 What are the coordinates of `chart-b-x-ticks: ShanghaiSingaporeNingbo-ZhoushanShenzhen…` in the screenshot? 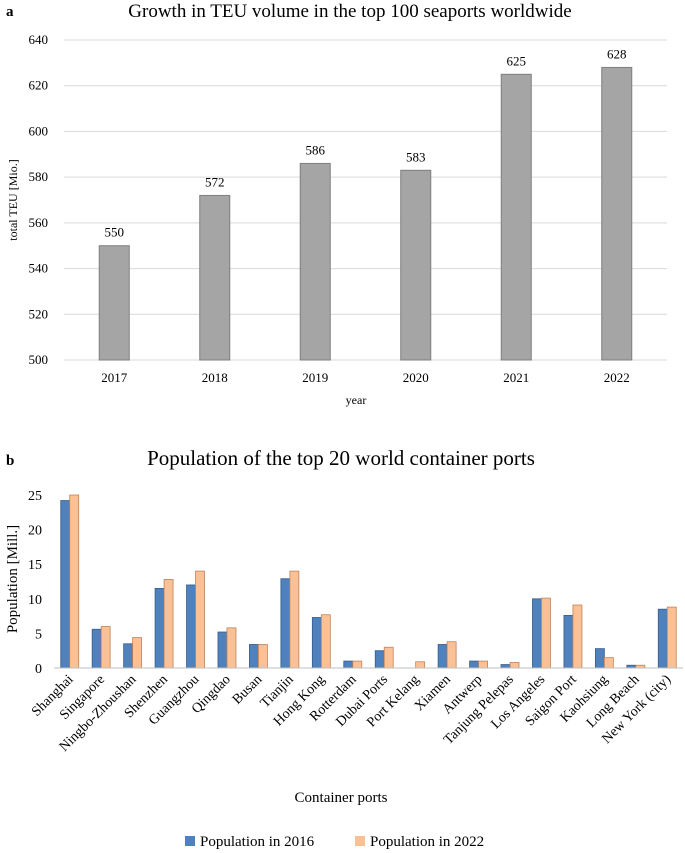 It's located at (351, 713).